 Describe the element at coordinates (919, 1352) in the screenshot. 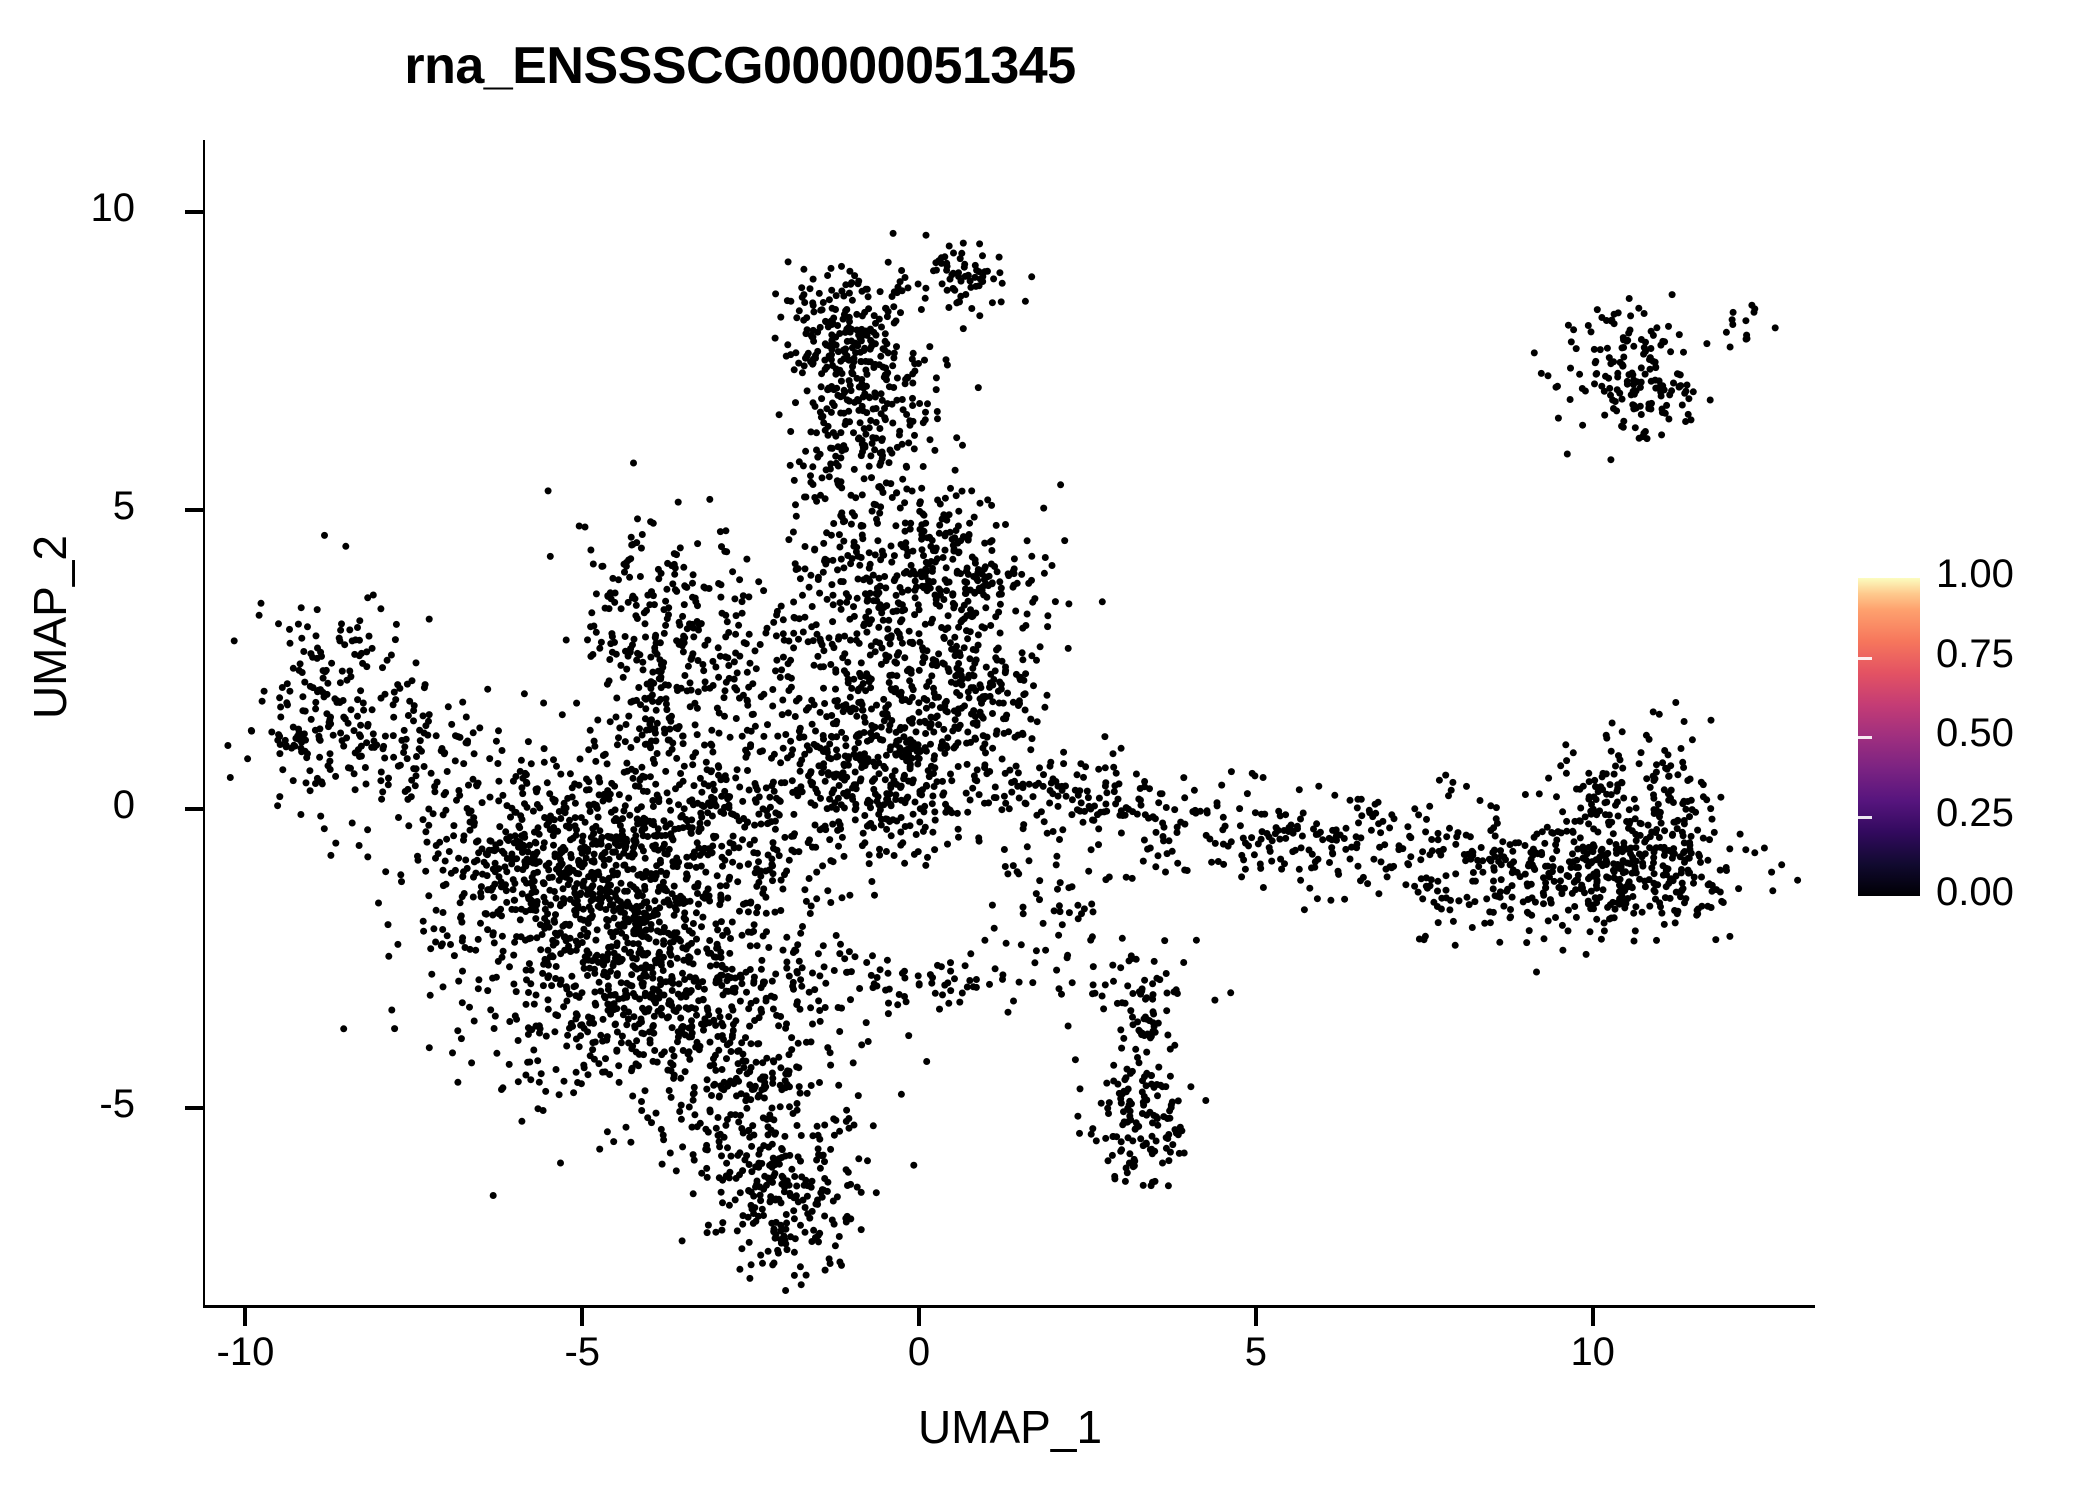

I see `x-tick-label: 0` at that location.